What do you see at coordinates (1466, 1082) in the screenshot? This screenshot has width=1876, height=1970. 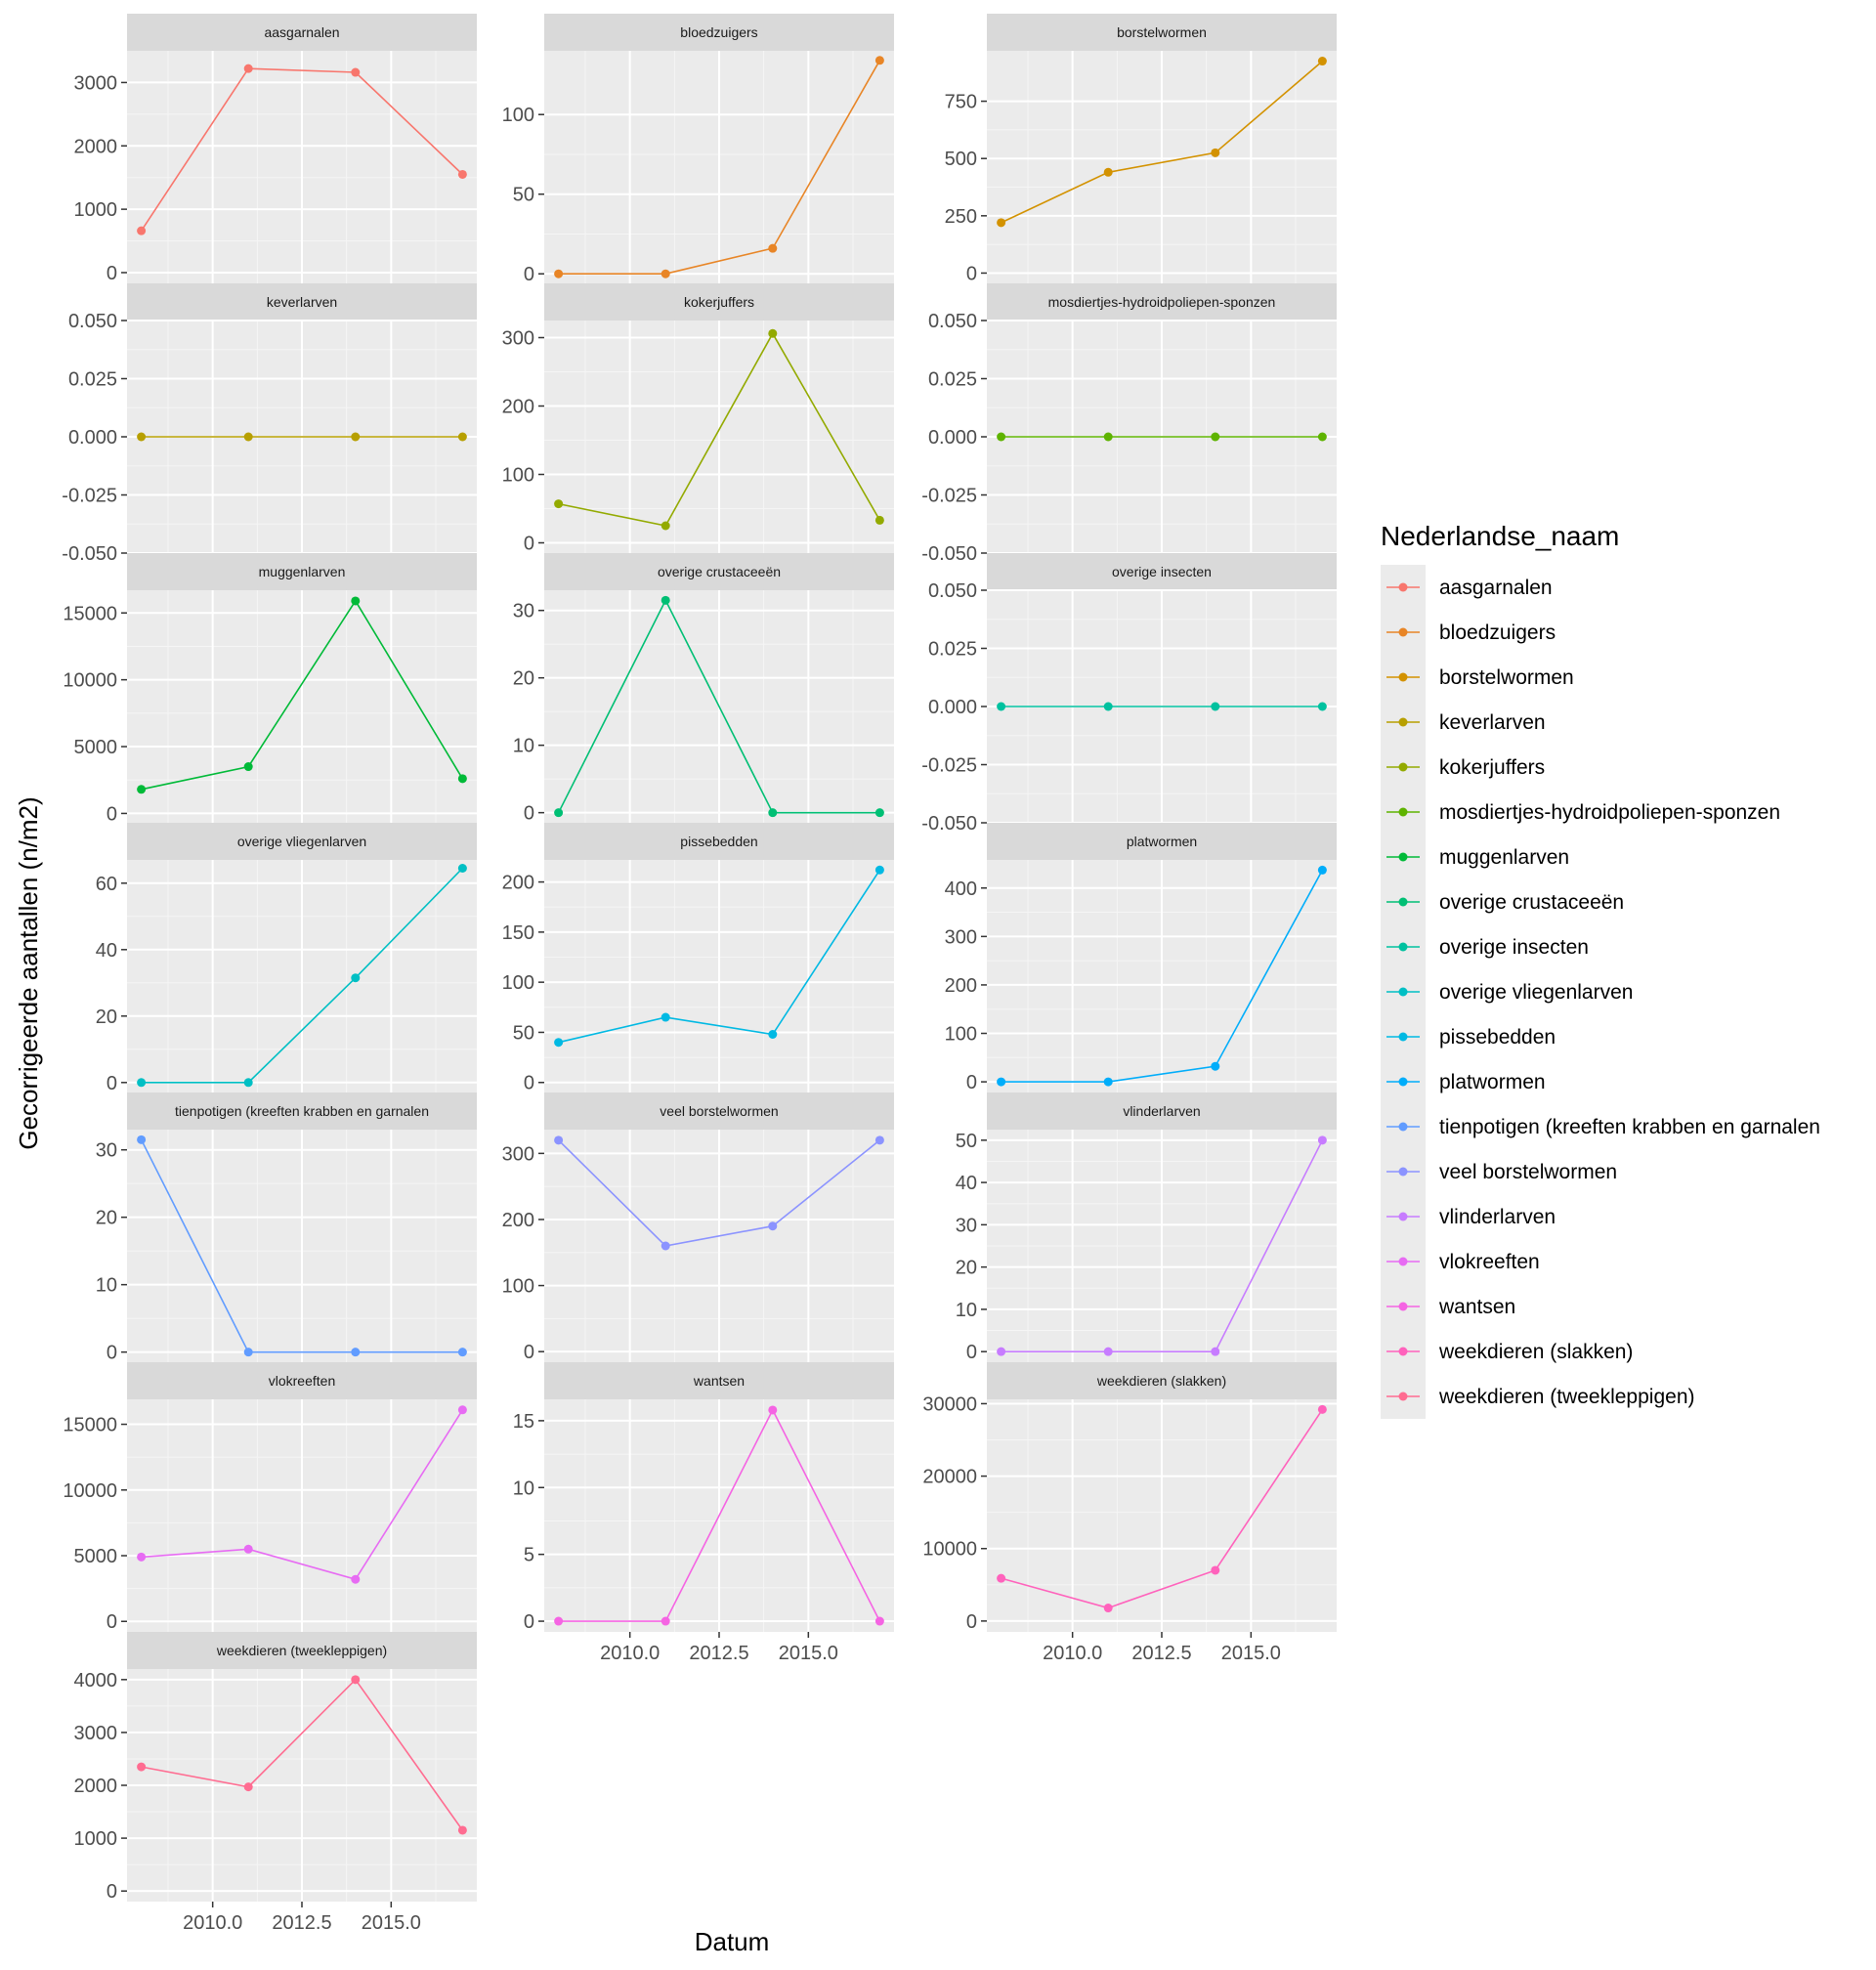 I see `legend-item-platwormen: platwormen` at bounding box center [1466, 1082].